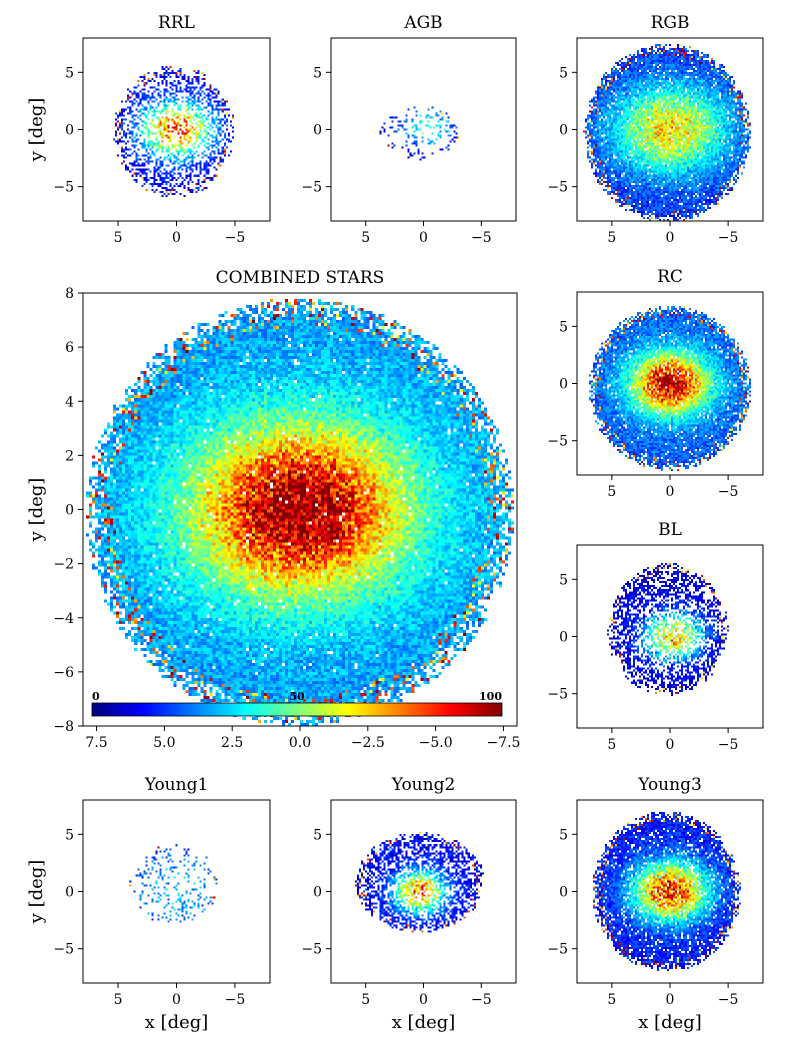  What do you see at coordinates (423, 238) in the screenshot?
I see `x-tick-label-agb: 0` at bounding box center [423, 238].